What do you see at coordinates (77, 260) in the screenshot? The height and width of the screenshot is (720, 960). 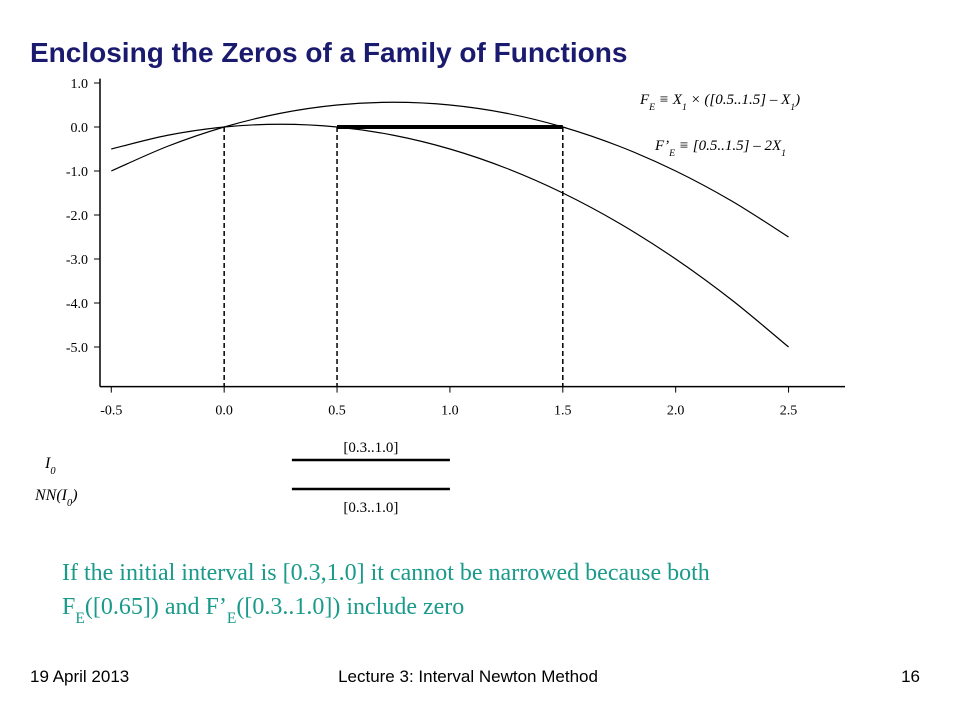 I see `y-tick-label: -3.0` at bounding box center [77, 260].